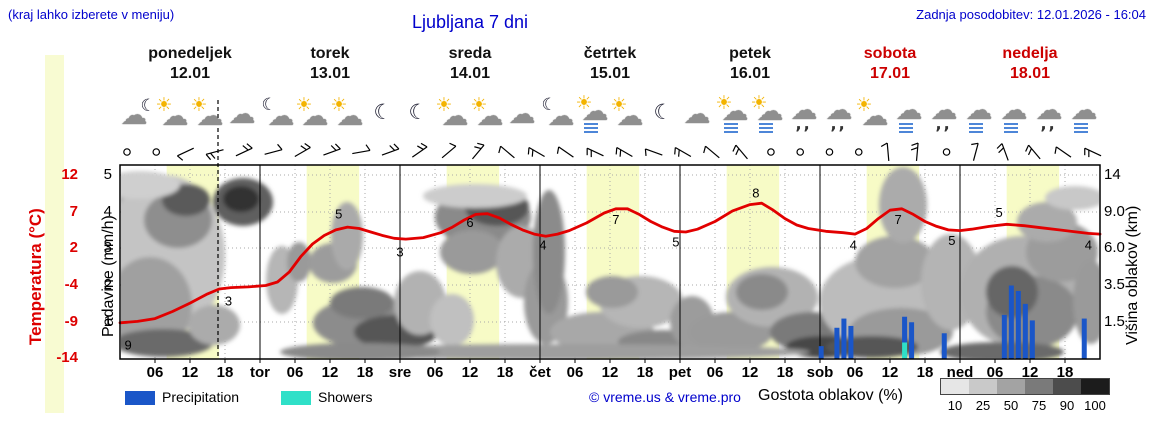 The image size is (1152, 443). Describe the element at coordinates (1112, 174) in the screenshot. I see `cloud-axis-tick: 14` at that location.